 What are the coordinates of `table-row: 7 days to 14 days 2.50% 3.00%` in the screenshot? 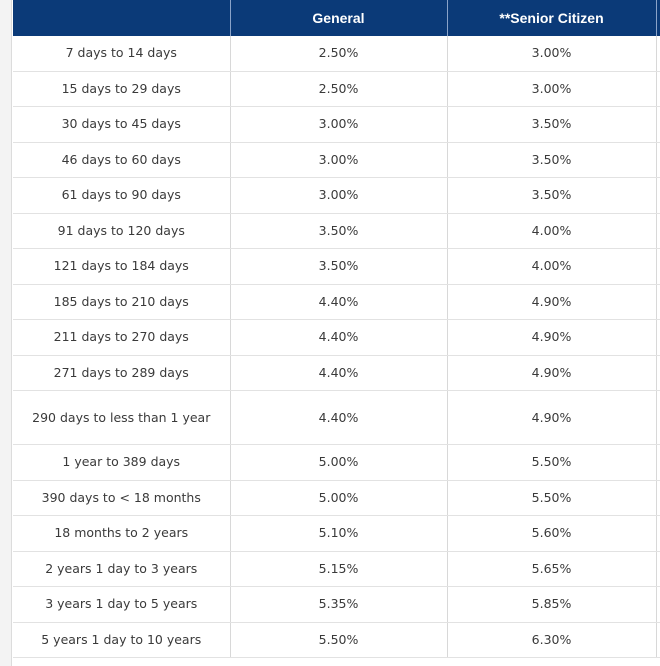 It's located at (336, 54).